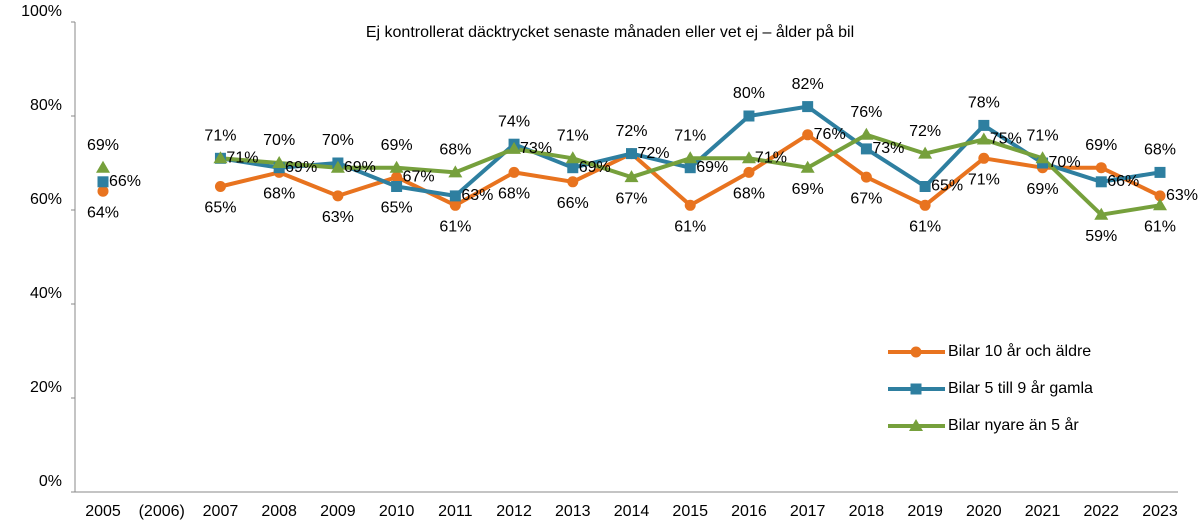 The width and height of the screenshot is (1202, 523). What do you see at coordinates (808, 84) in the screenshot?
I see `data-label: 82%` at bounding box center [808, 84].